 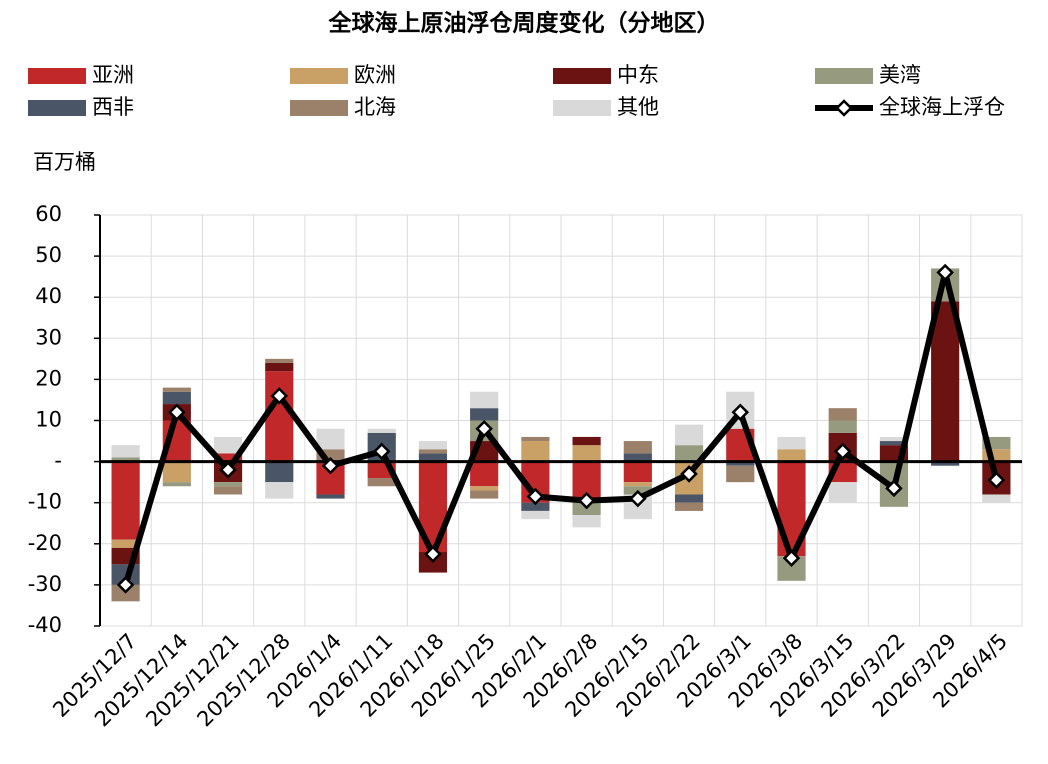 What do you see at coordinates (45, 584) in the screenshot?
I see `y-tick-label: -30` at bounding box center [45, 584].